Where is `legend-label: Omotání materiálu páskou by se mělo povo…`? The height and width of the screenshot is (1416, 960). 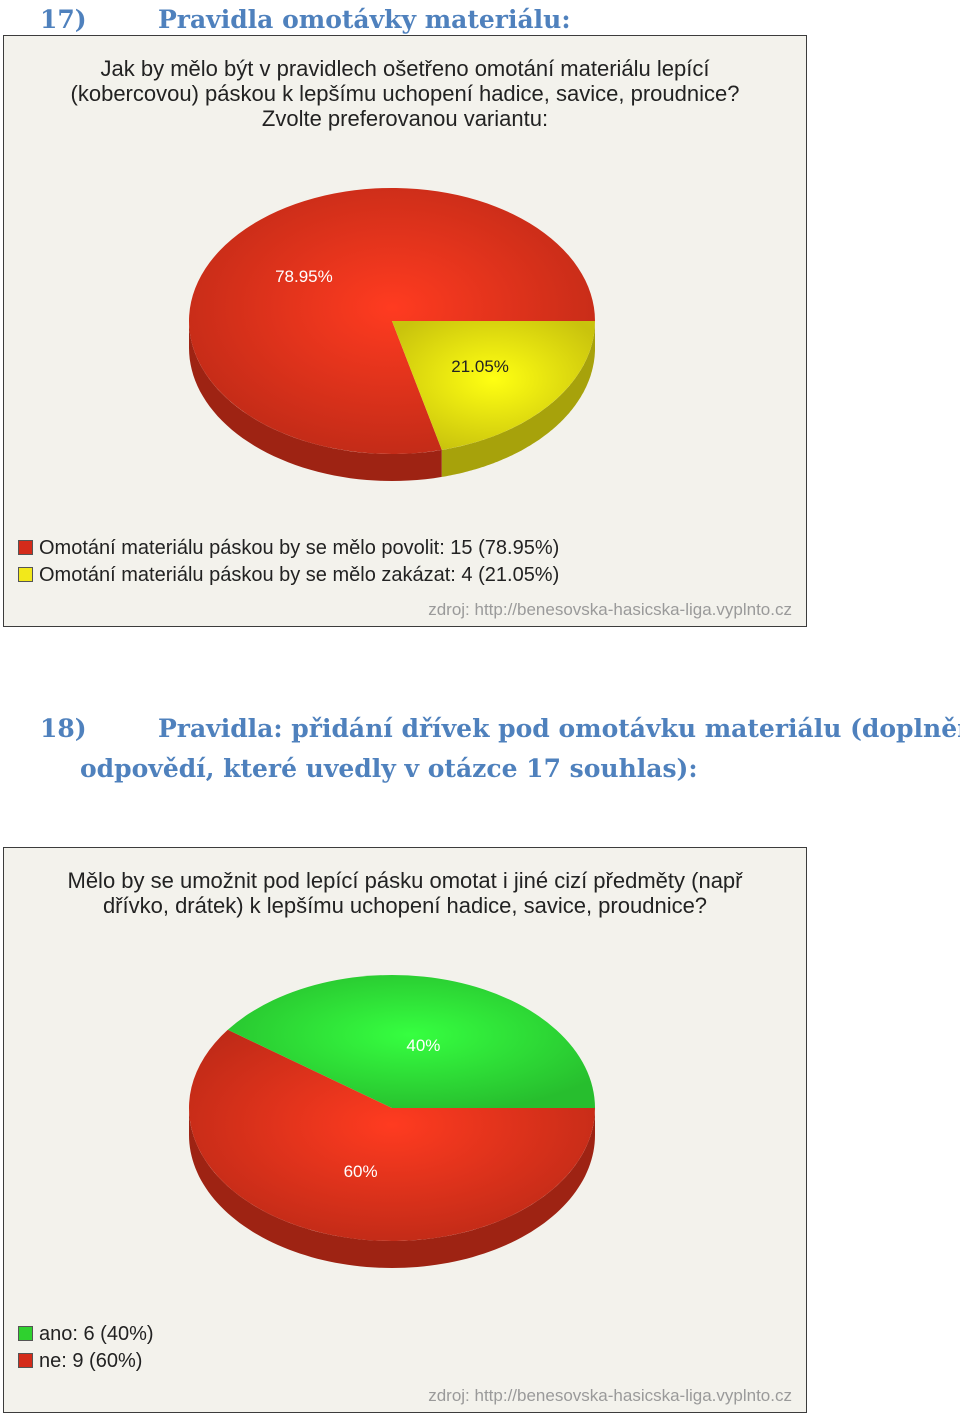 legend-label: Omotání materiálu páskou by se mělo povo… is located at coordinates (299, 548).